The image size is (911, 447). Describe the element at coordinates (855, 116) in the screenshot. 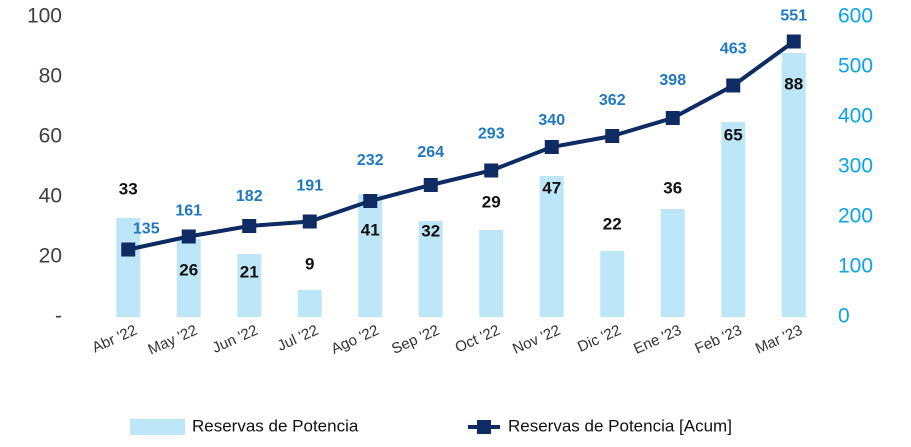

I see `y-tick-label: 400` at that location.